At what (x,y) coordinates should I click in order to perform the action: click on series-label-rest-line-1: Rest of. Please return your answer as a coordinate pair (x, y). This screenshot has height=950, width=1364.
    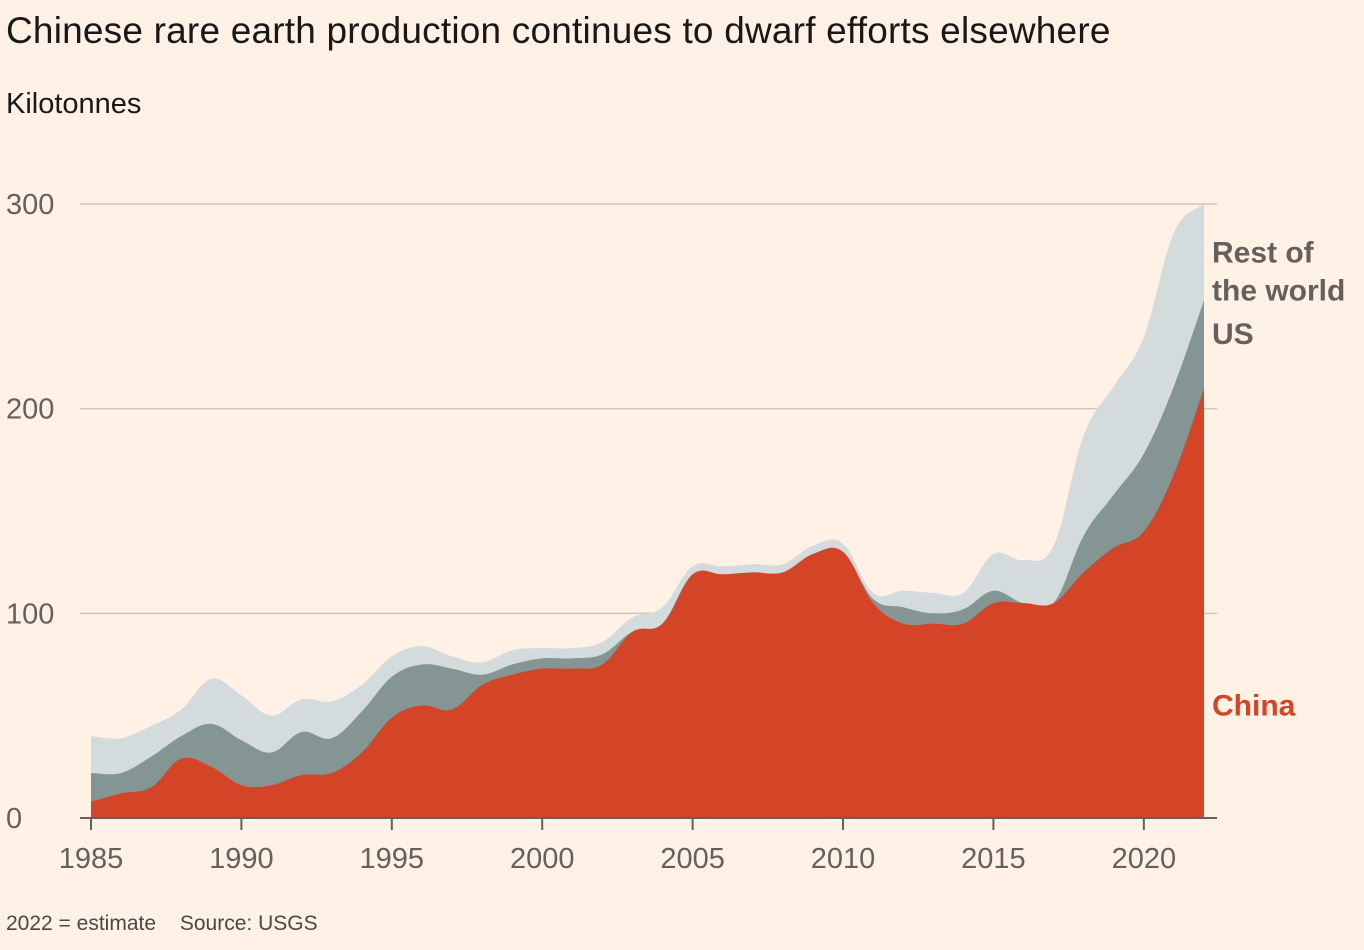
    Looking at the image, I should click on (1263, 253).